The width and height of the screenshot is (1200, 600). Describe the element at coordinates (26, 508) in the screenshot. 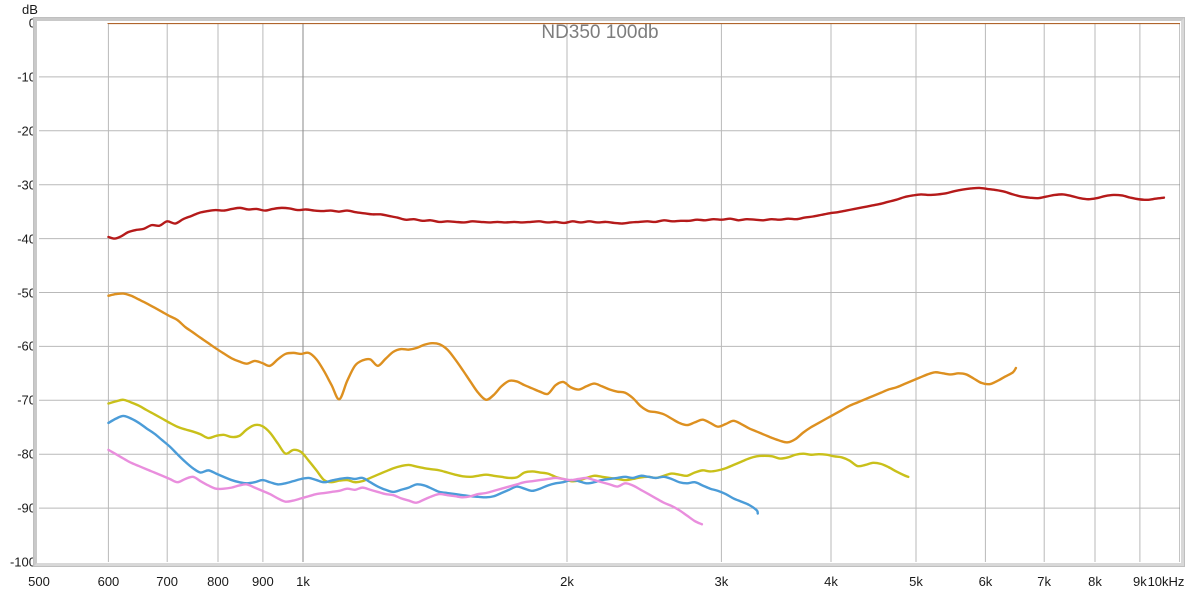

I see `y-tick-label: -90` at that location.